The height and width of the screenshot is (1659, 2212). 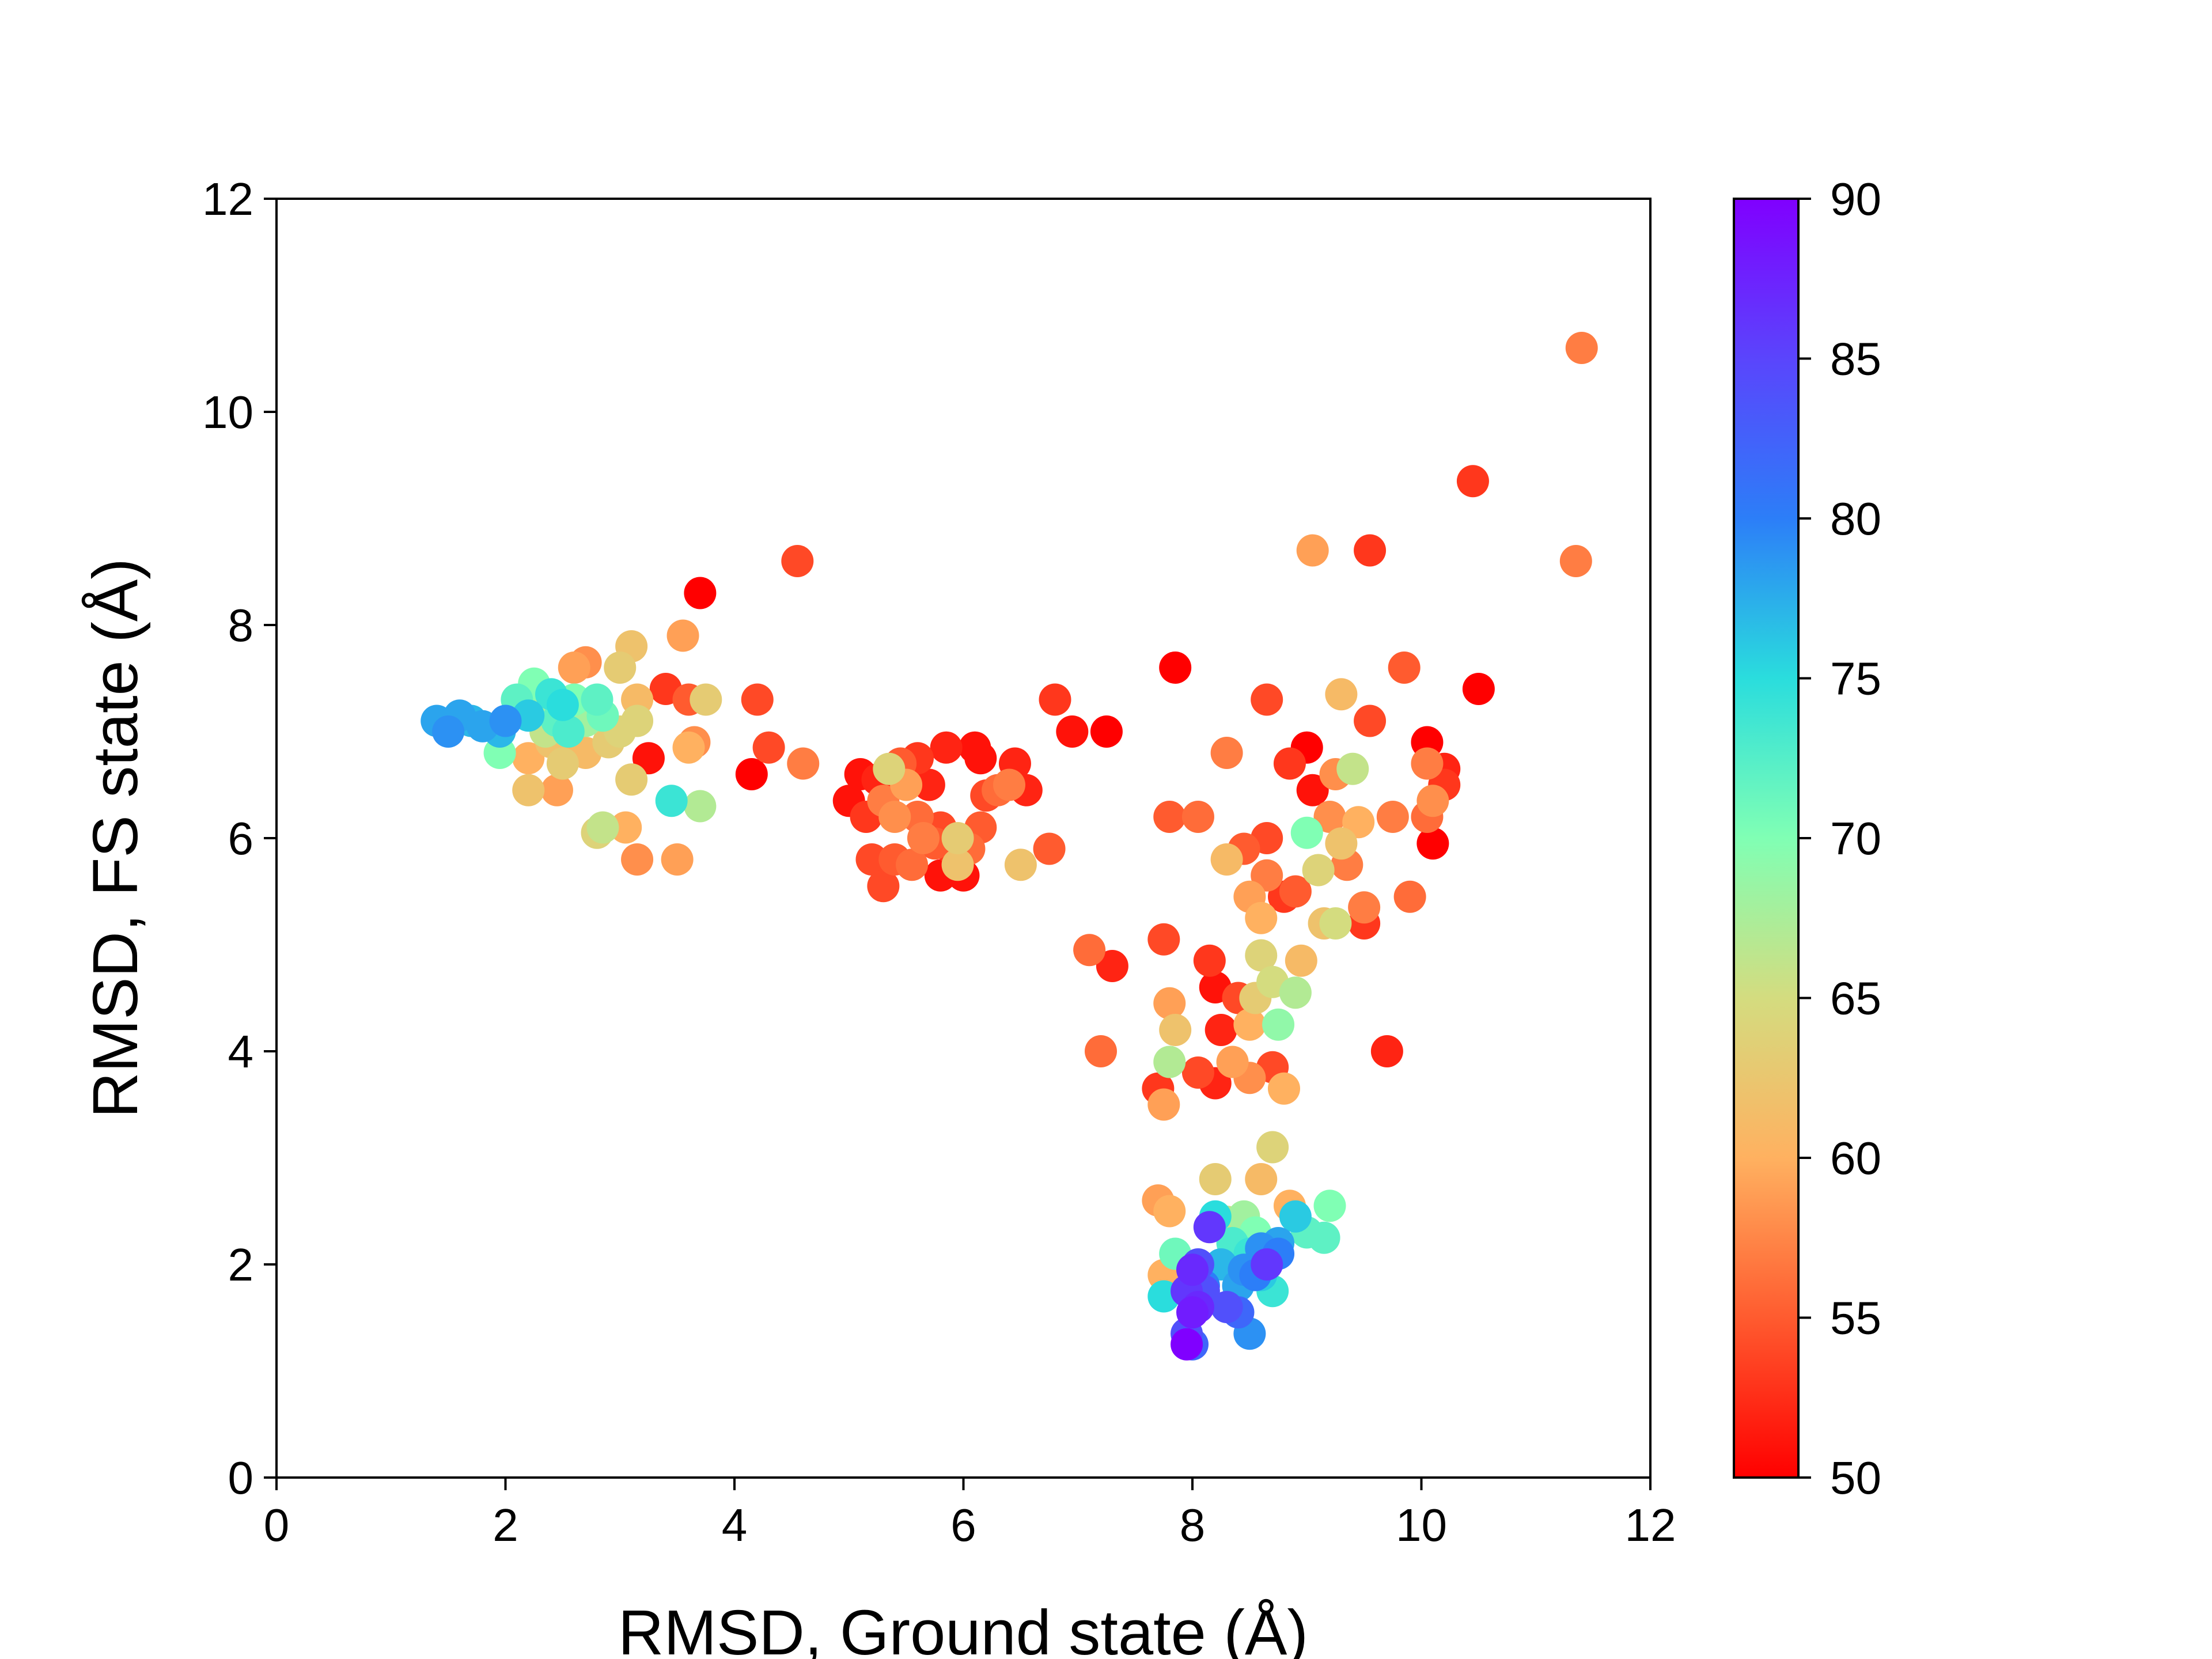 I want to click on y-axis-label: RMSD, FS state (Å), so click(x=115, y=838).